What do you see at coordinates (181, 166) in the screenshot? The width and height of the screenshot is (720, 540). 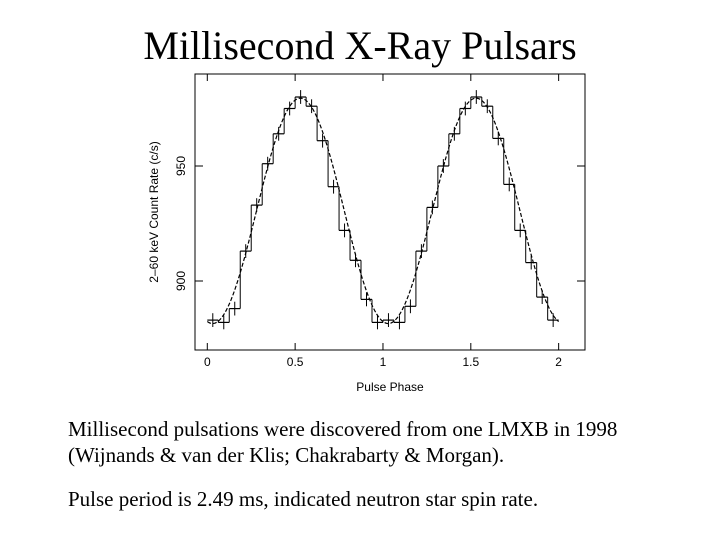 I see `y-tick-label: 950` at bounding box center [181, 166].